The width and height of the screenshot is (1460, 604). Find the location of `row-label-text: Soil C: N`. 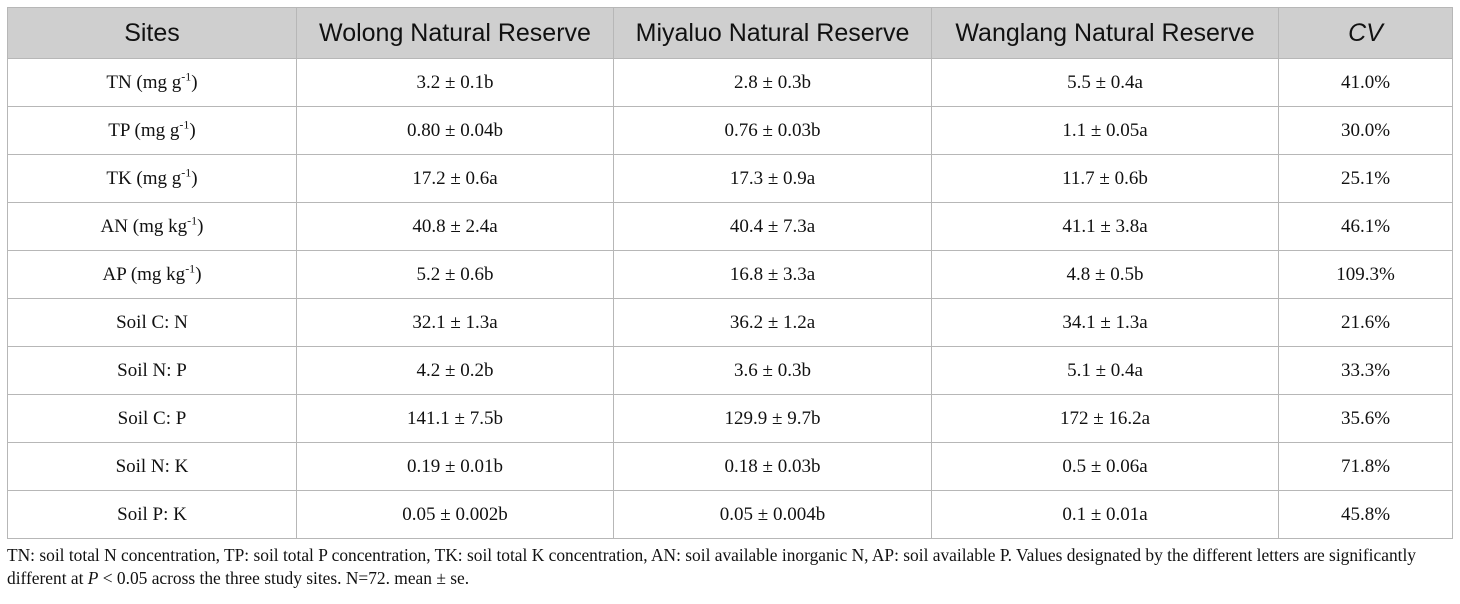

row-label-text: Soil C: N is located at coordinates (152, 322).